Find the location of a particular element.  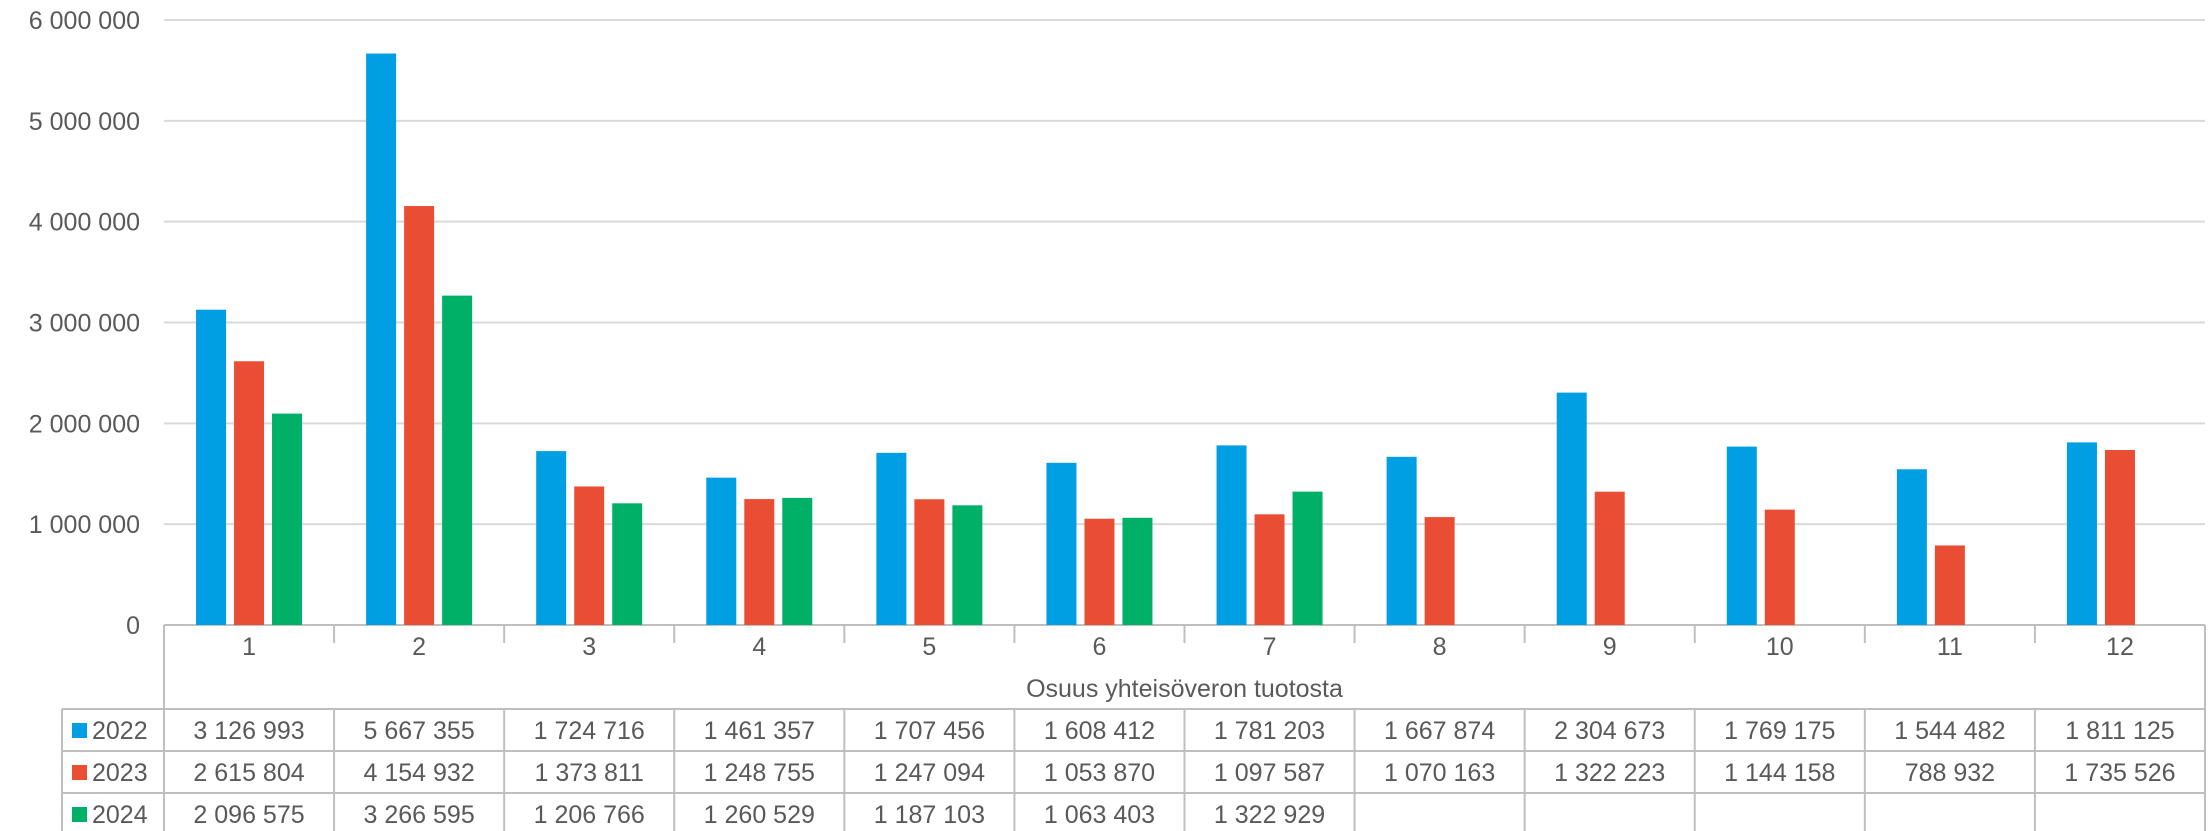

data-label: 1 608 412 is located at coordinates (1099, 731).